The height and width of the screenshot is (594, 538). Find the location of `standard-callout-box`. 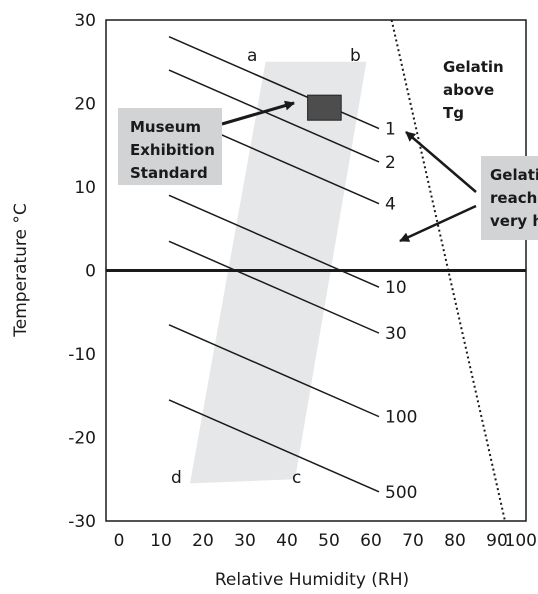

standard-callout-box is located at coordinates (170, 146).